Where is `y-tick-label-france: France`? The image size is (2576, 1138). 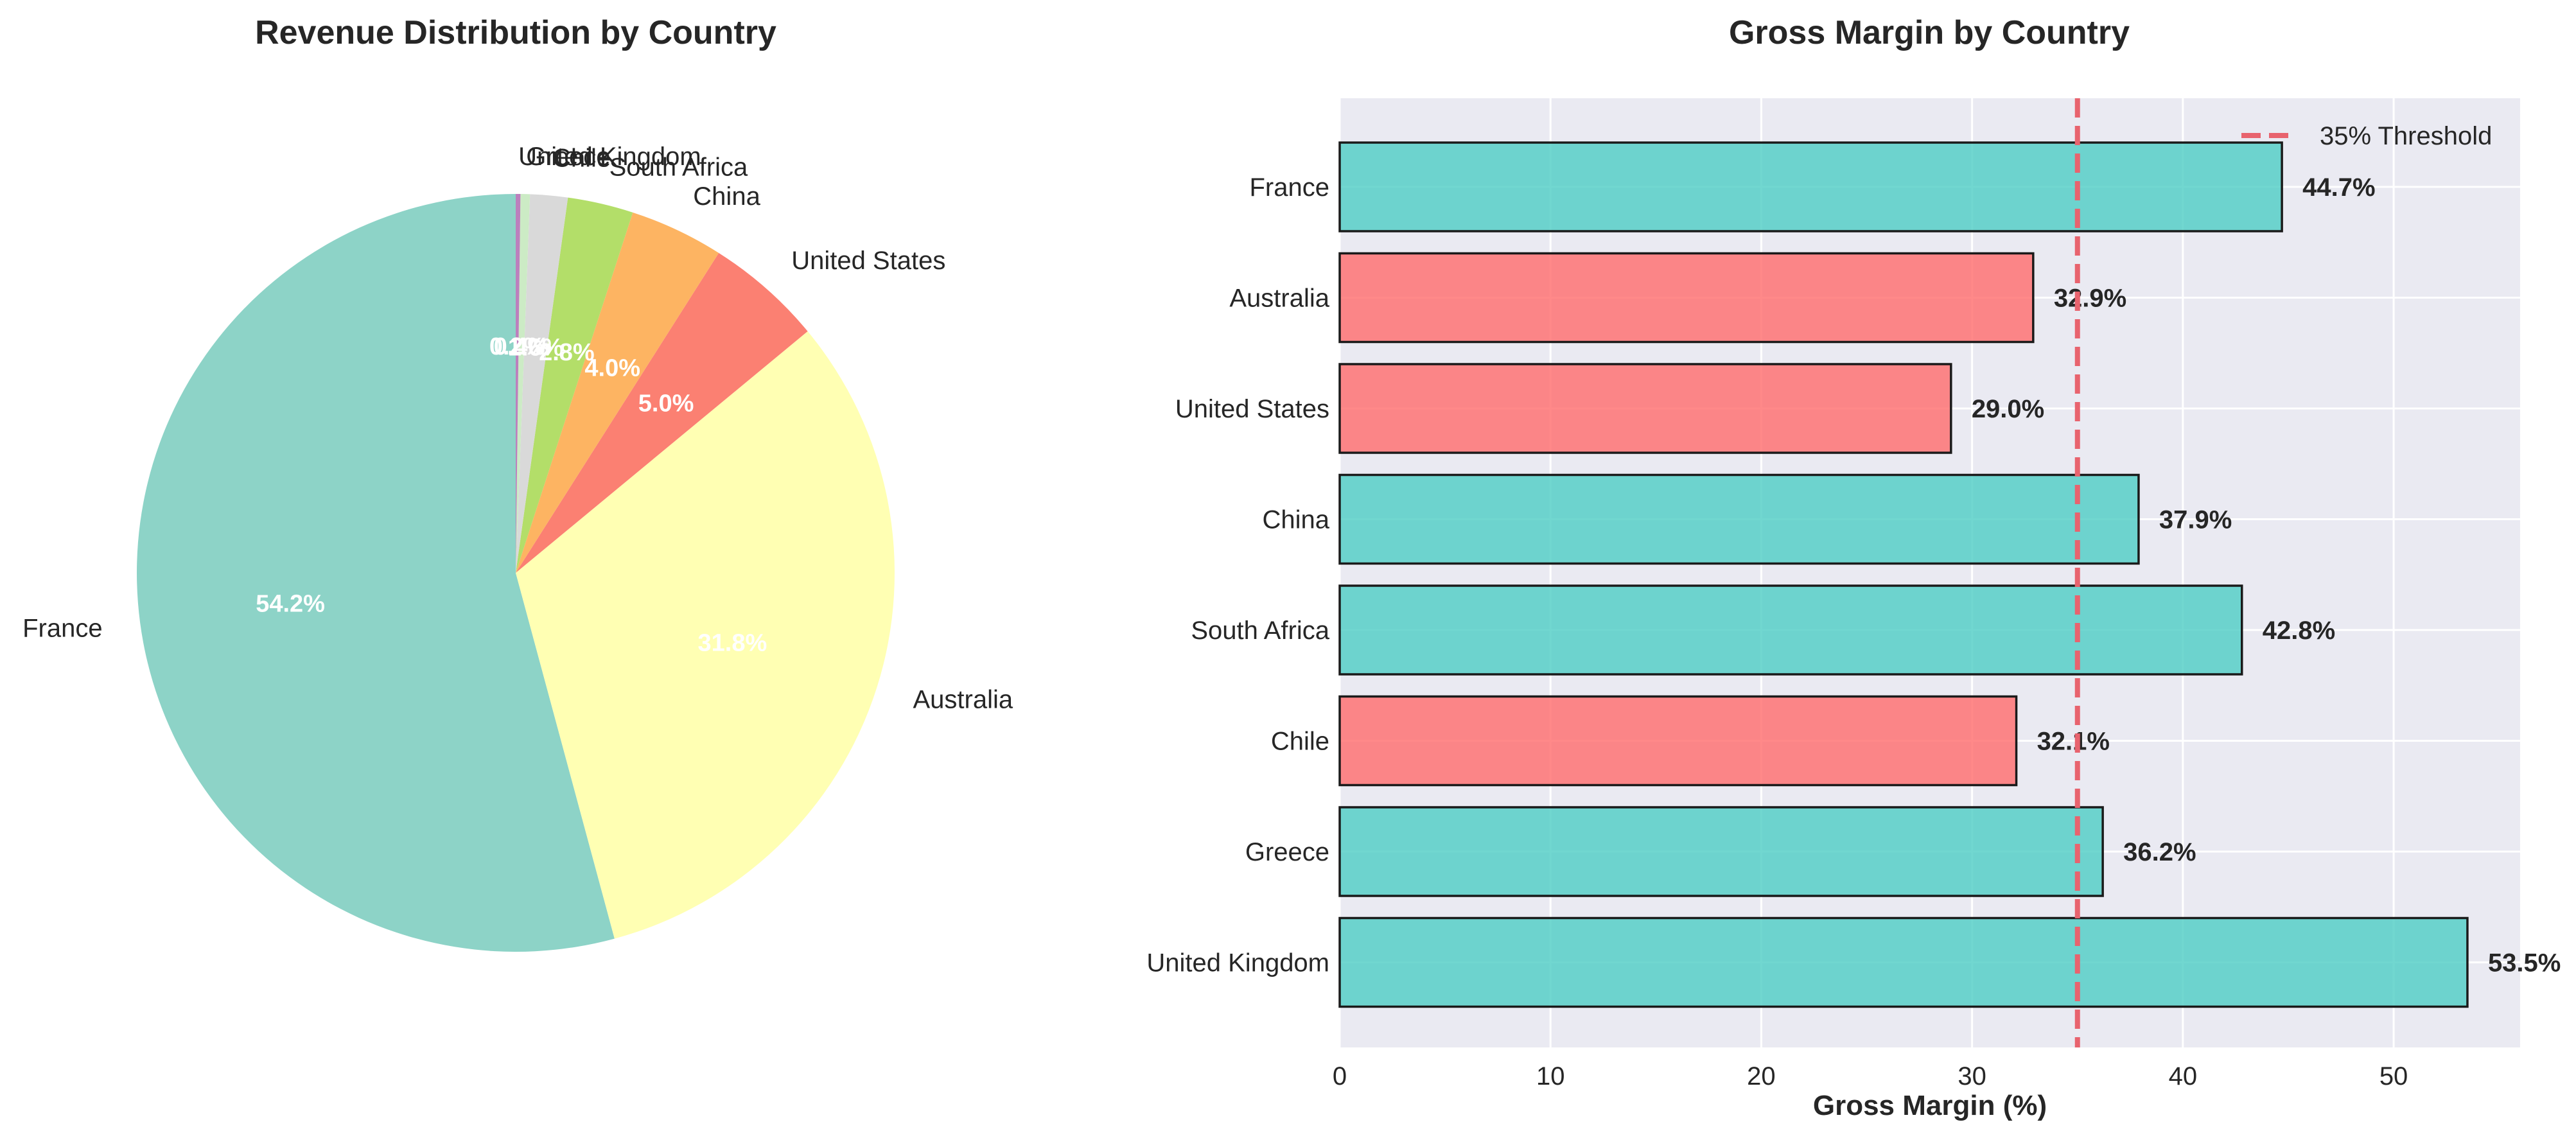
y-tick-label-france: France is located at coordinates (1290, 188).